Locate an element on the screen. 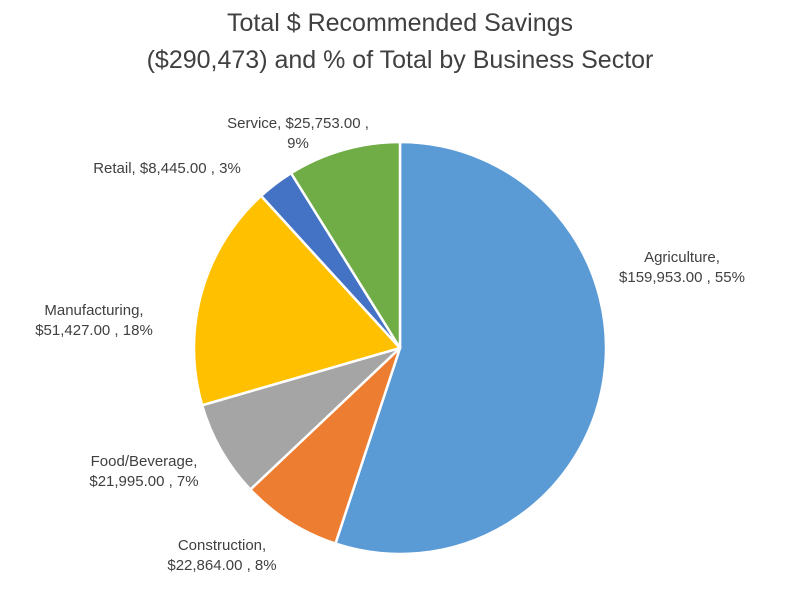 The height and width of the screenshot is (600, 800). data-label-line: Manufacturing, is located at coordinates (93, 310).